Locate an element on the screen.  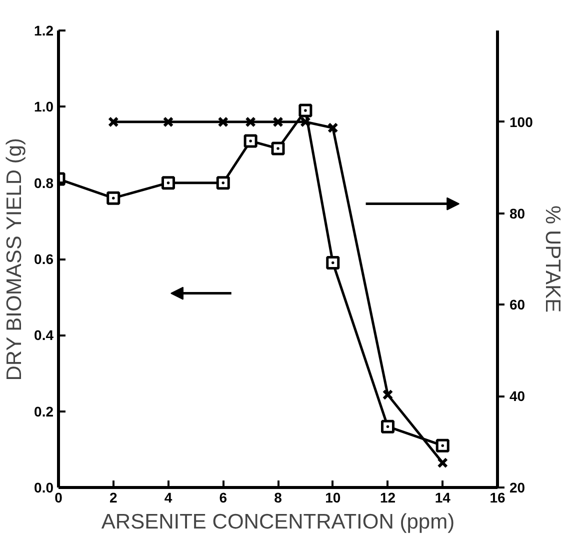
y-tick-label: 0.4 is located at coordinates (44, 335).